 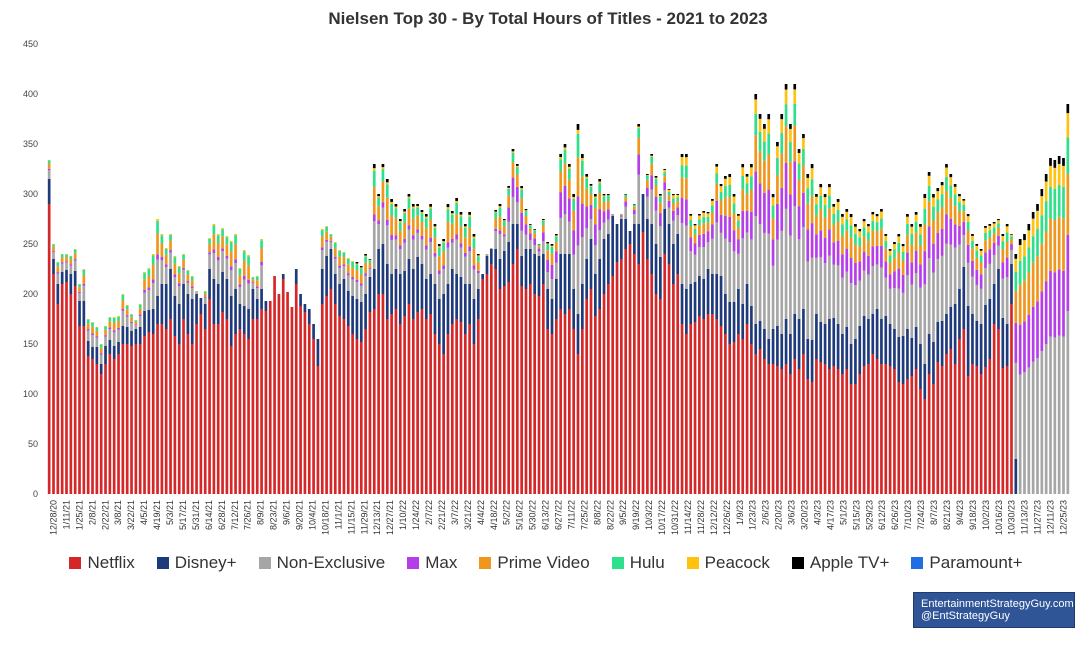 I want to click on x-tick-label: 12/28/20, so click(x=54, y=517).